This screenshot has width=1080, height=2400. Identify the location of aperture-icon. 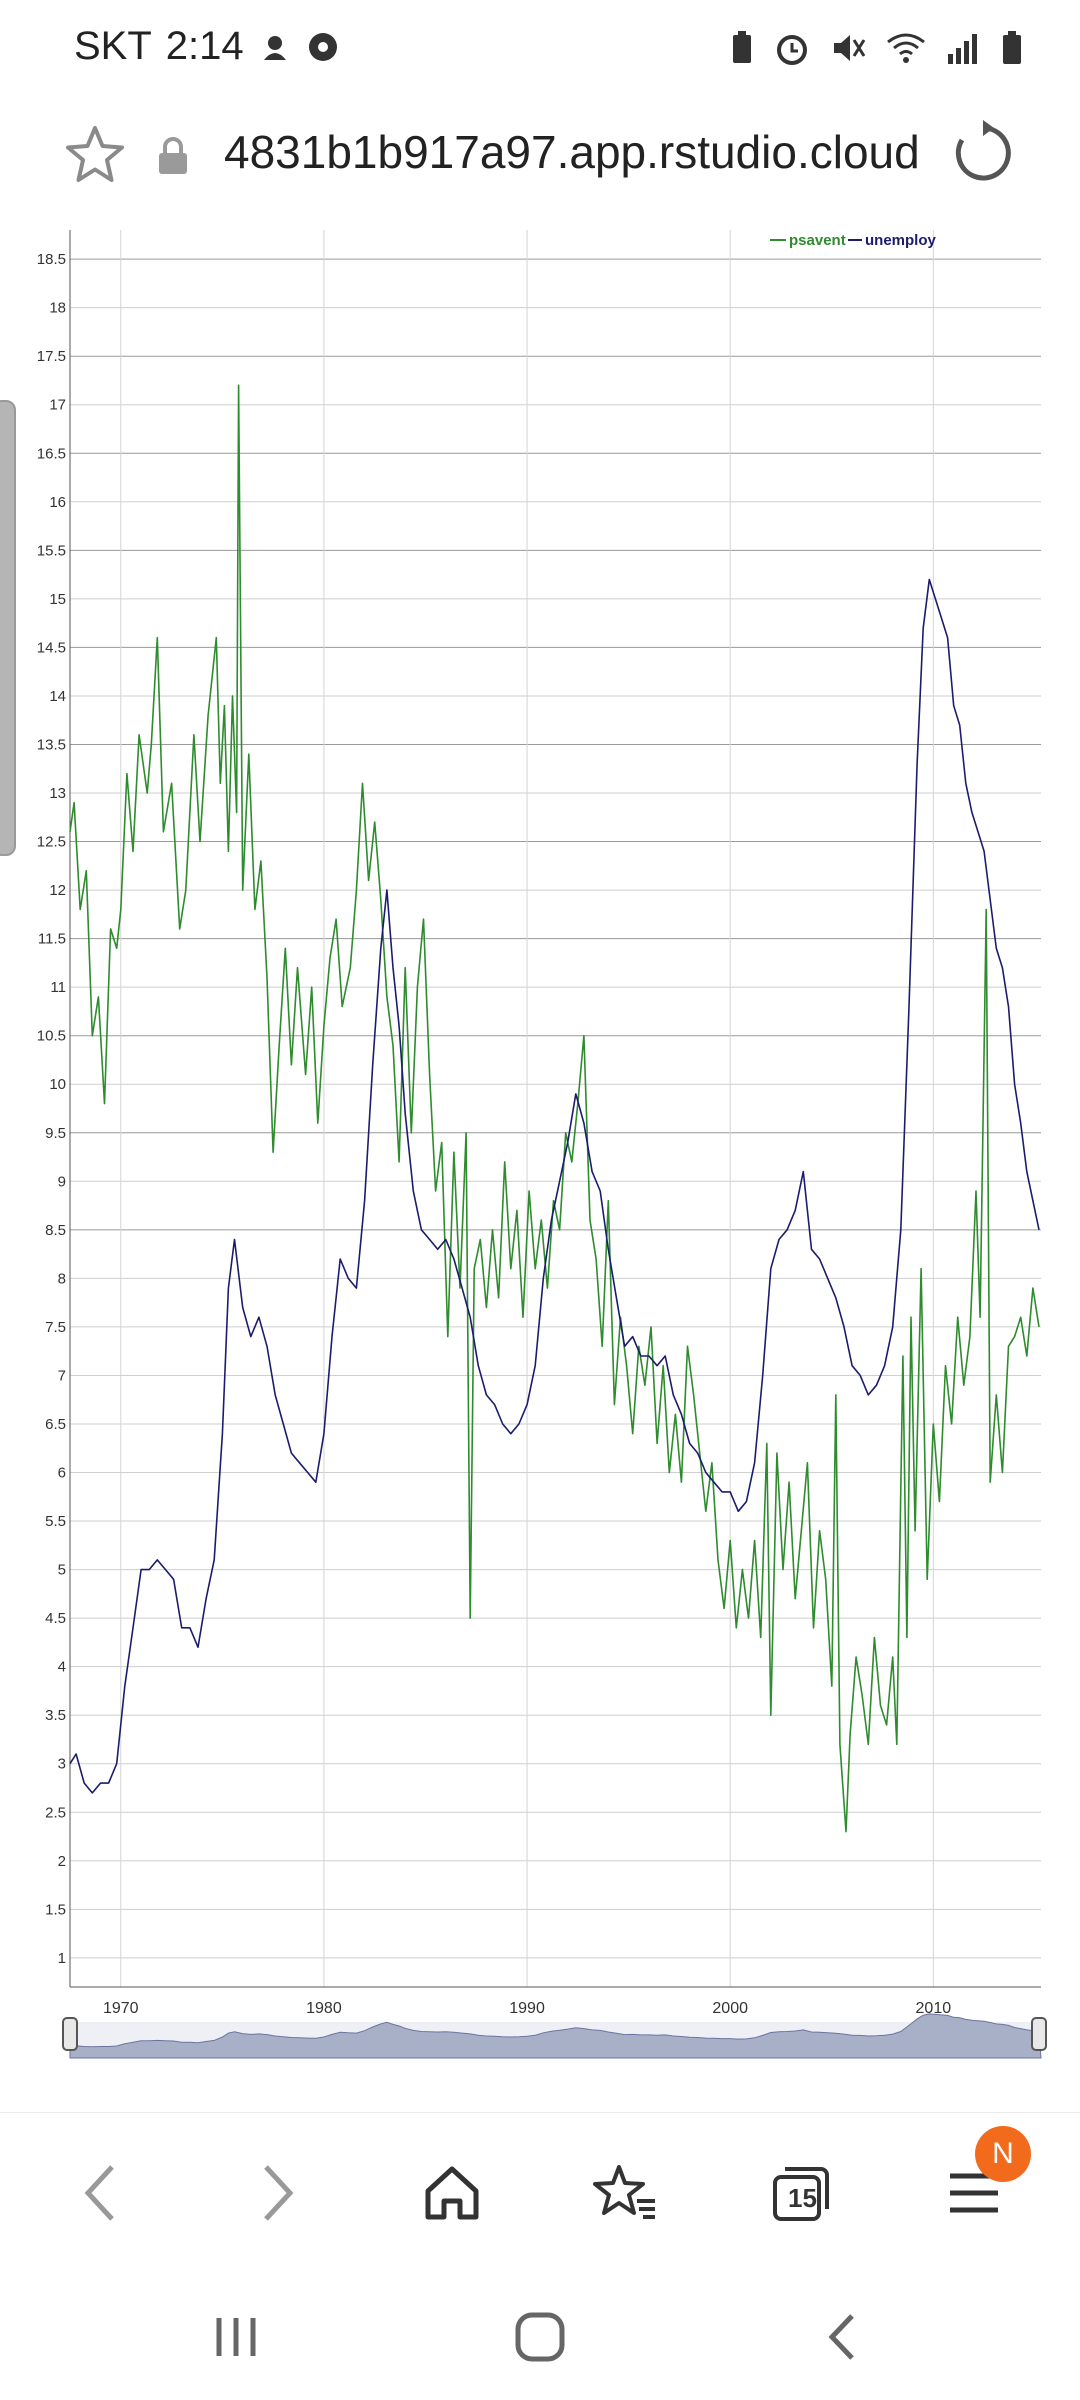
(322, 46).